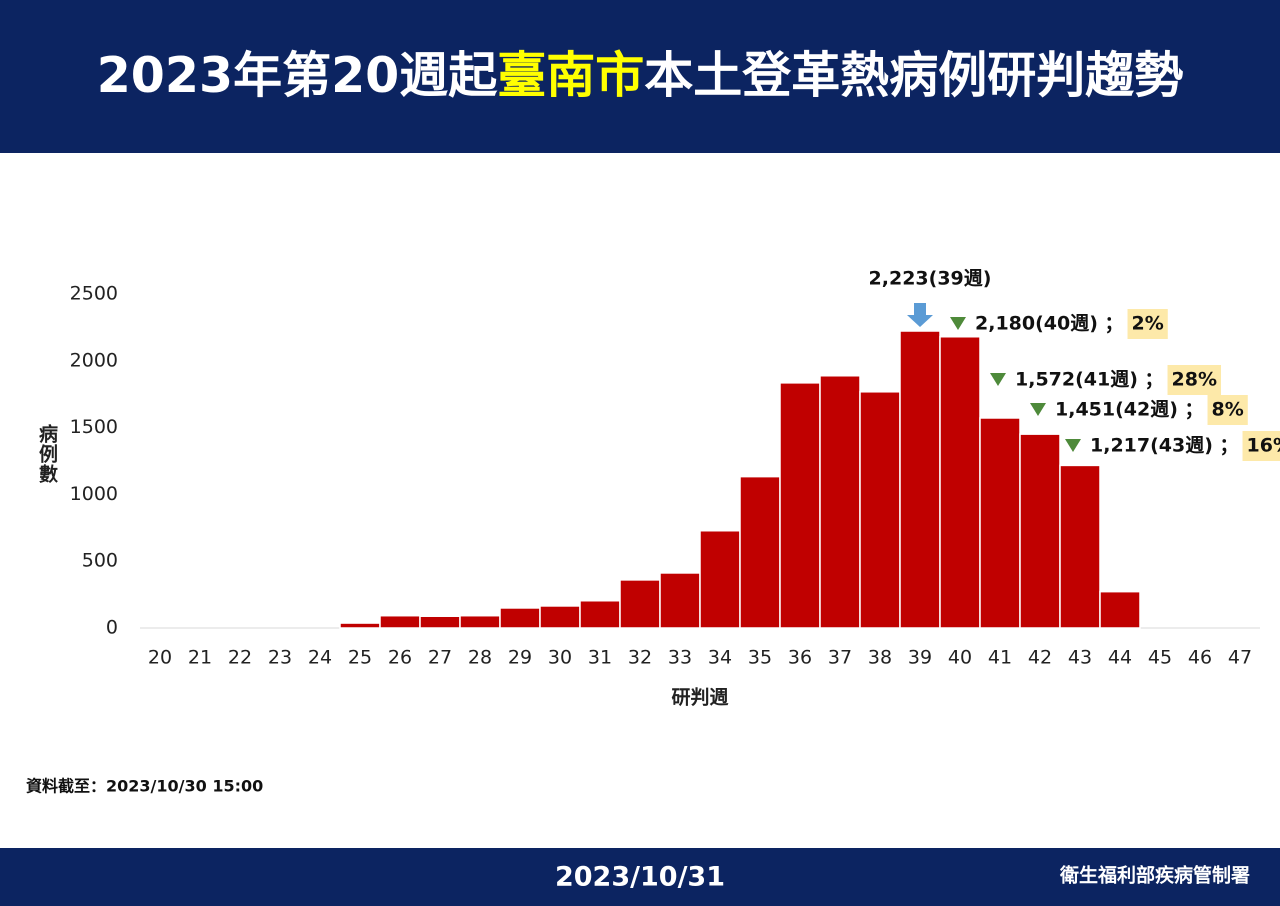 Image resolution: width=1280 pixels, height=906 pixels. I want to click on footer-date: 2023/10/31, so click(640, 877).